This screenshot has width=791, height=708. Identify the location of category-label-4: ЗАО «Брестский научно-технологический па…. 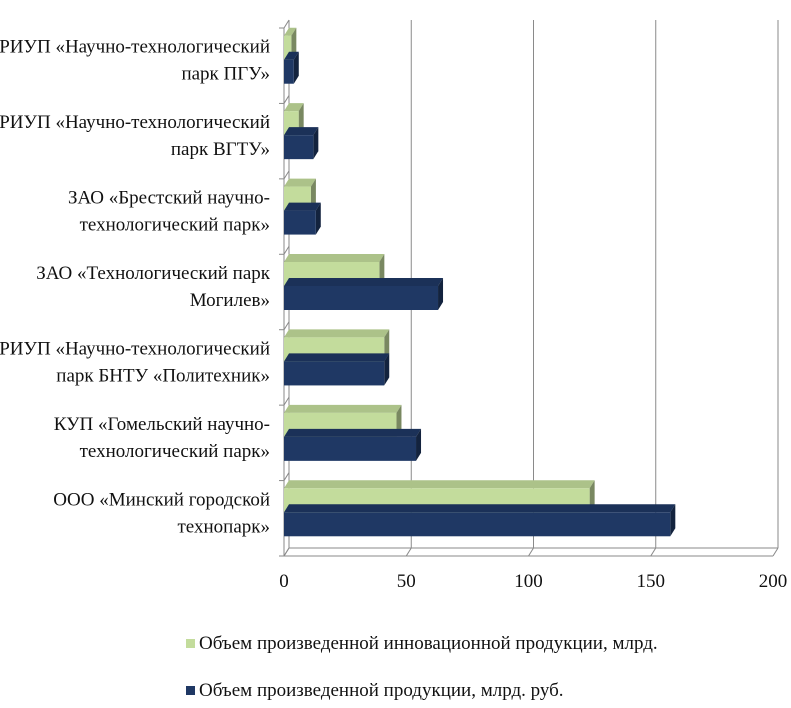
(169, 212).